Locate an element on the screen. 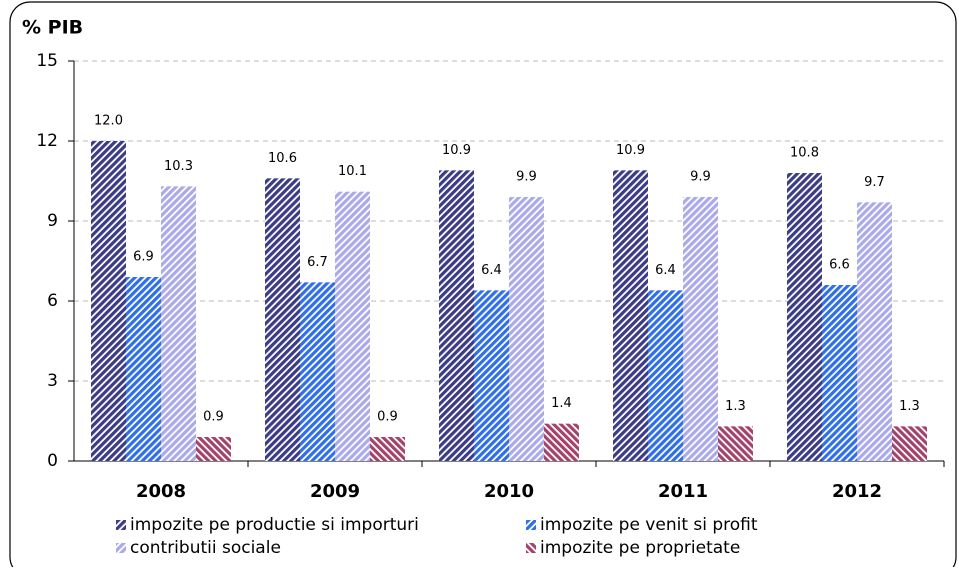 This screenshot has height=571, width=959. value-label: 6.9 is located at coordinates (143, 257).